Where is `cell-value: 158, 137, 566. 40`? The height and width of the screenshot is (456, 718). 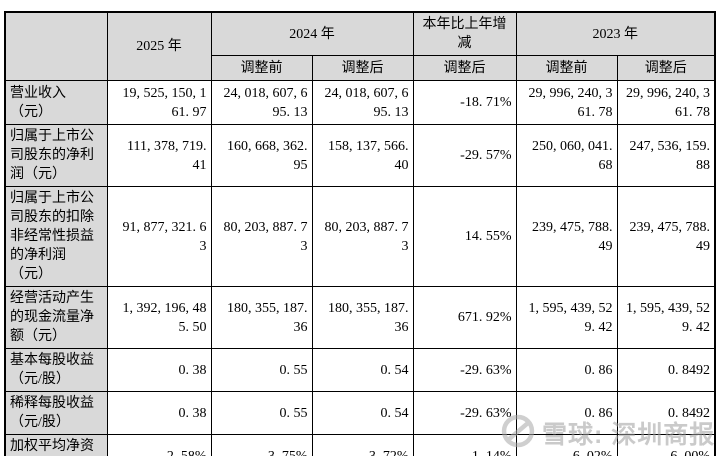 cell-value: 158, 137, 566. 40 is located at coordinates (362, 155).